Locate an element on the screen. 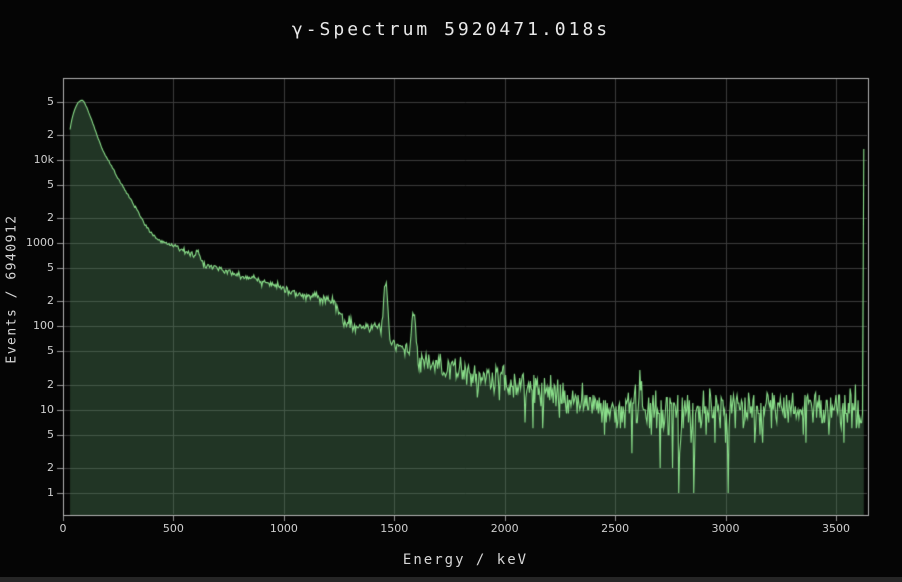  y-tick-label: 10 is located at coordinates (47, 409).